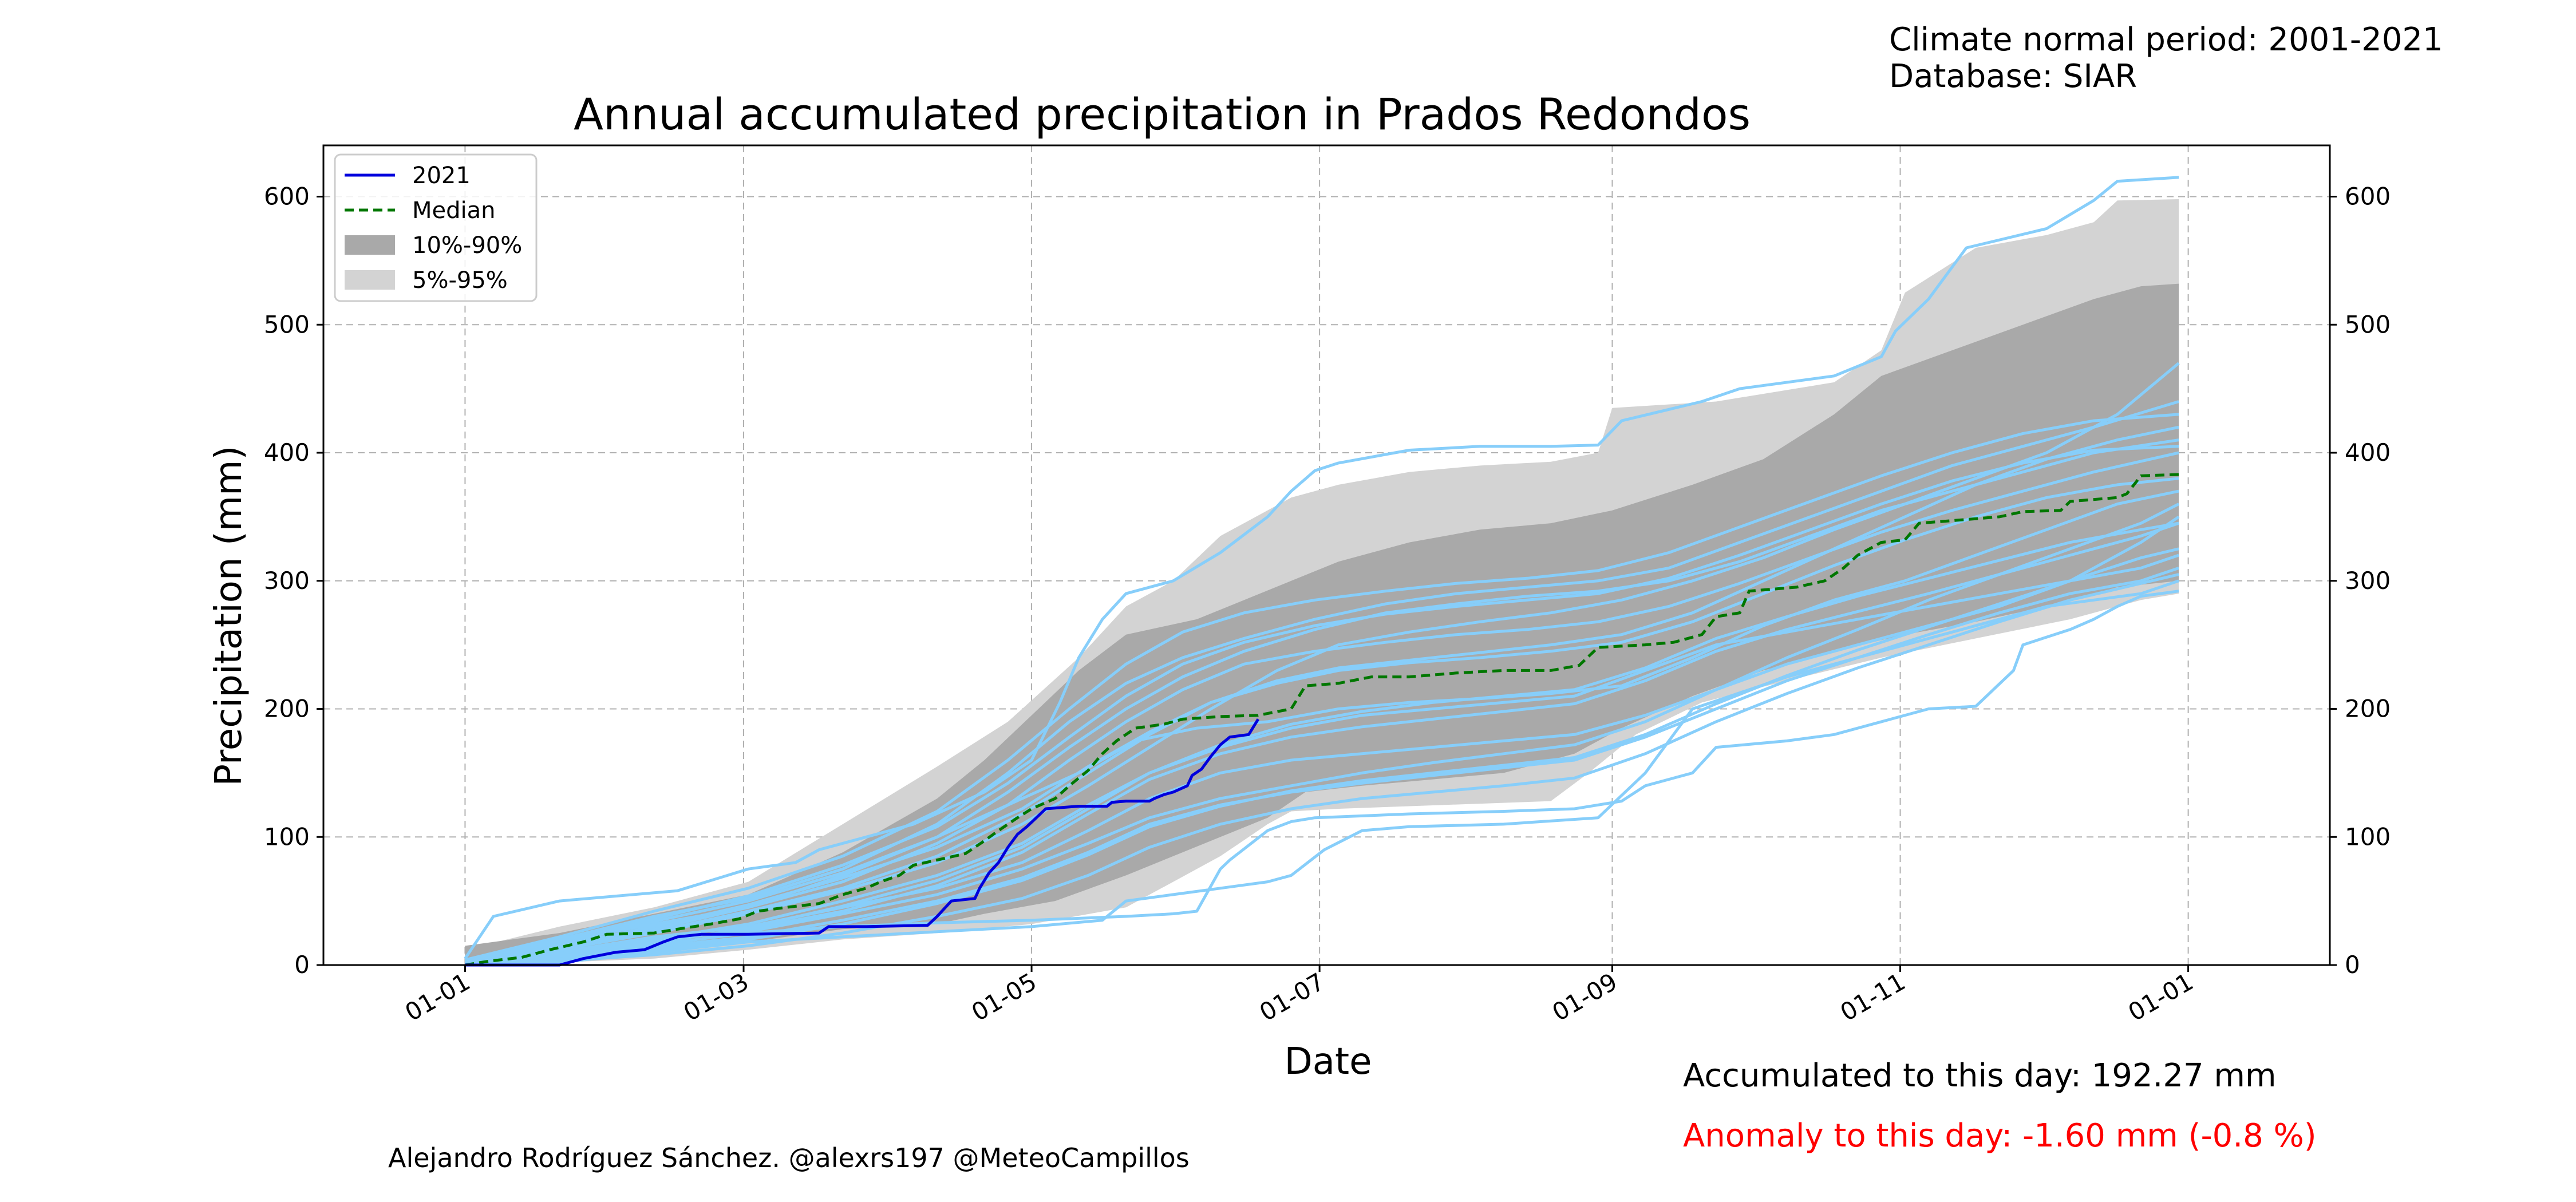 The width and height of the screenshot is (2576, 1202). What do you see at coordinates (2166, 40) in the screenshot?
I see `climate-period-text: Climate normal period: 2001-2021` at bounding box center [2166, 40].